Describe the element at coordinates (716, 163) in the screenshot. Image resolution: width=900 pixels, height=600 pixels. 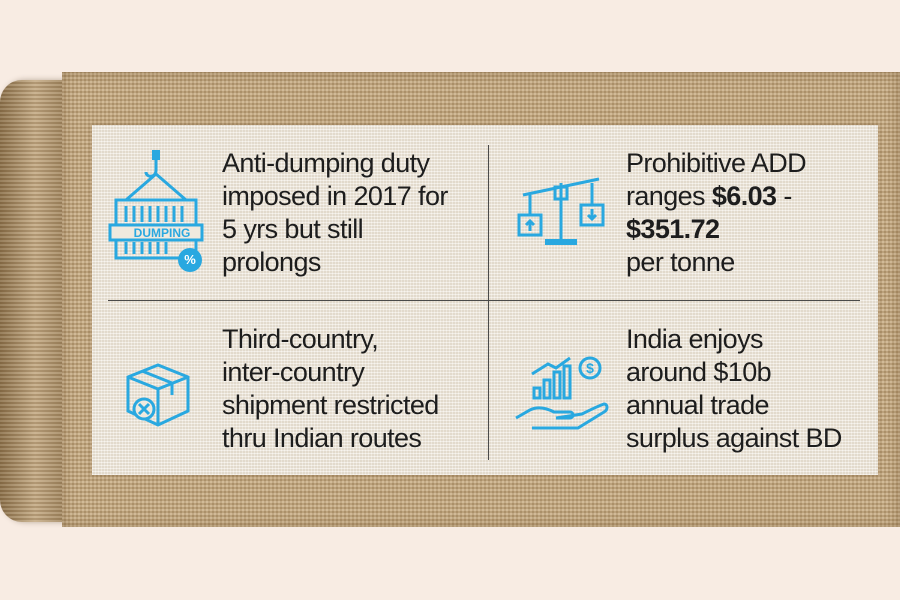
I see `text-line: Prohibitive ADD` at that location.